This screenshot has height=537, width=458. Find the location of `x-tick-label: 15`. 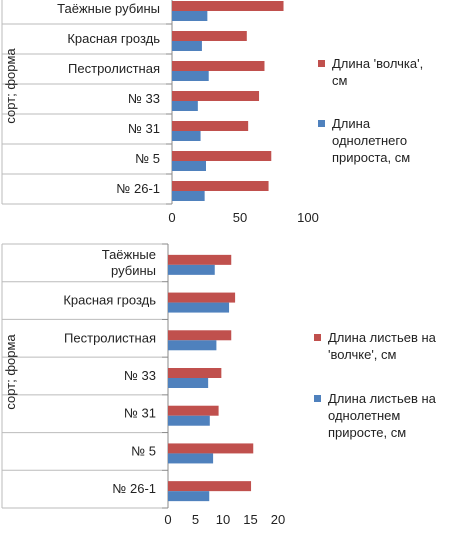

x-tick-label: 15 is located at coordinates (250, 519).